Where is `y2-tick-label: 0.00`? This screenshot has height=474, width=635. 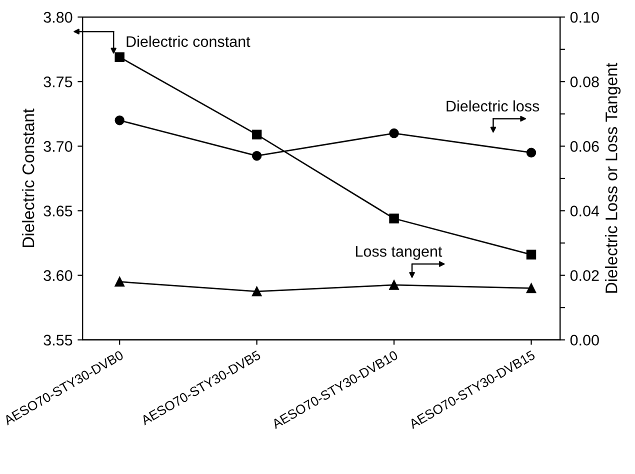
y2-tick-label: 0.00 is located at coordinates (584, 340).